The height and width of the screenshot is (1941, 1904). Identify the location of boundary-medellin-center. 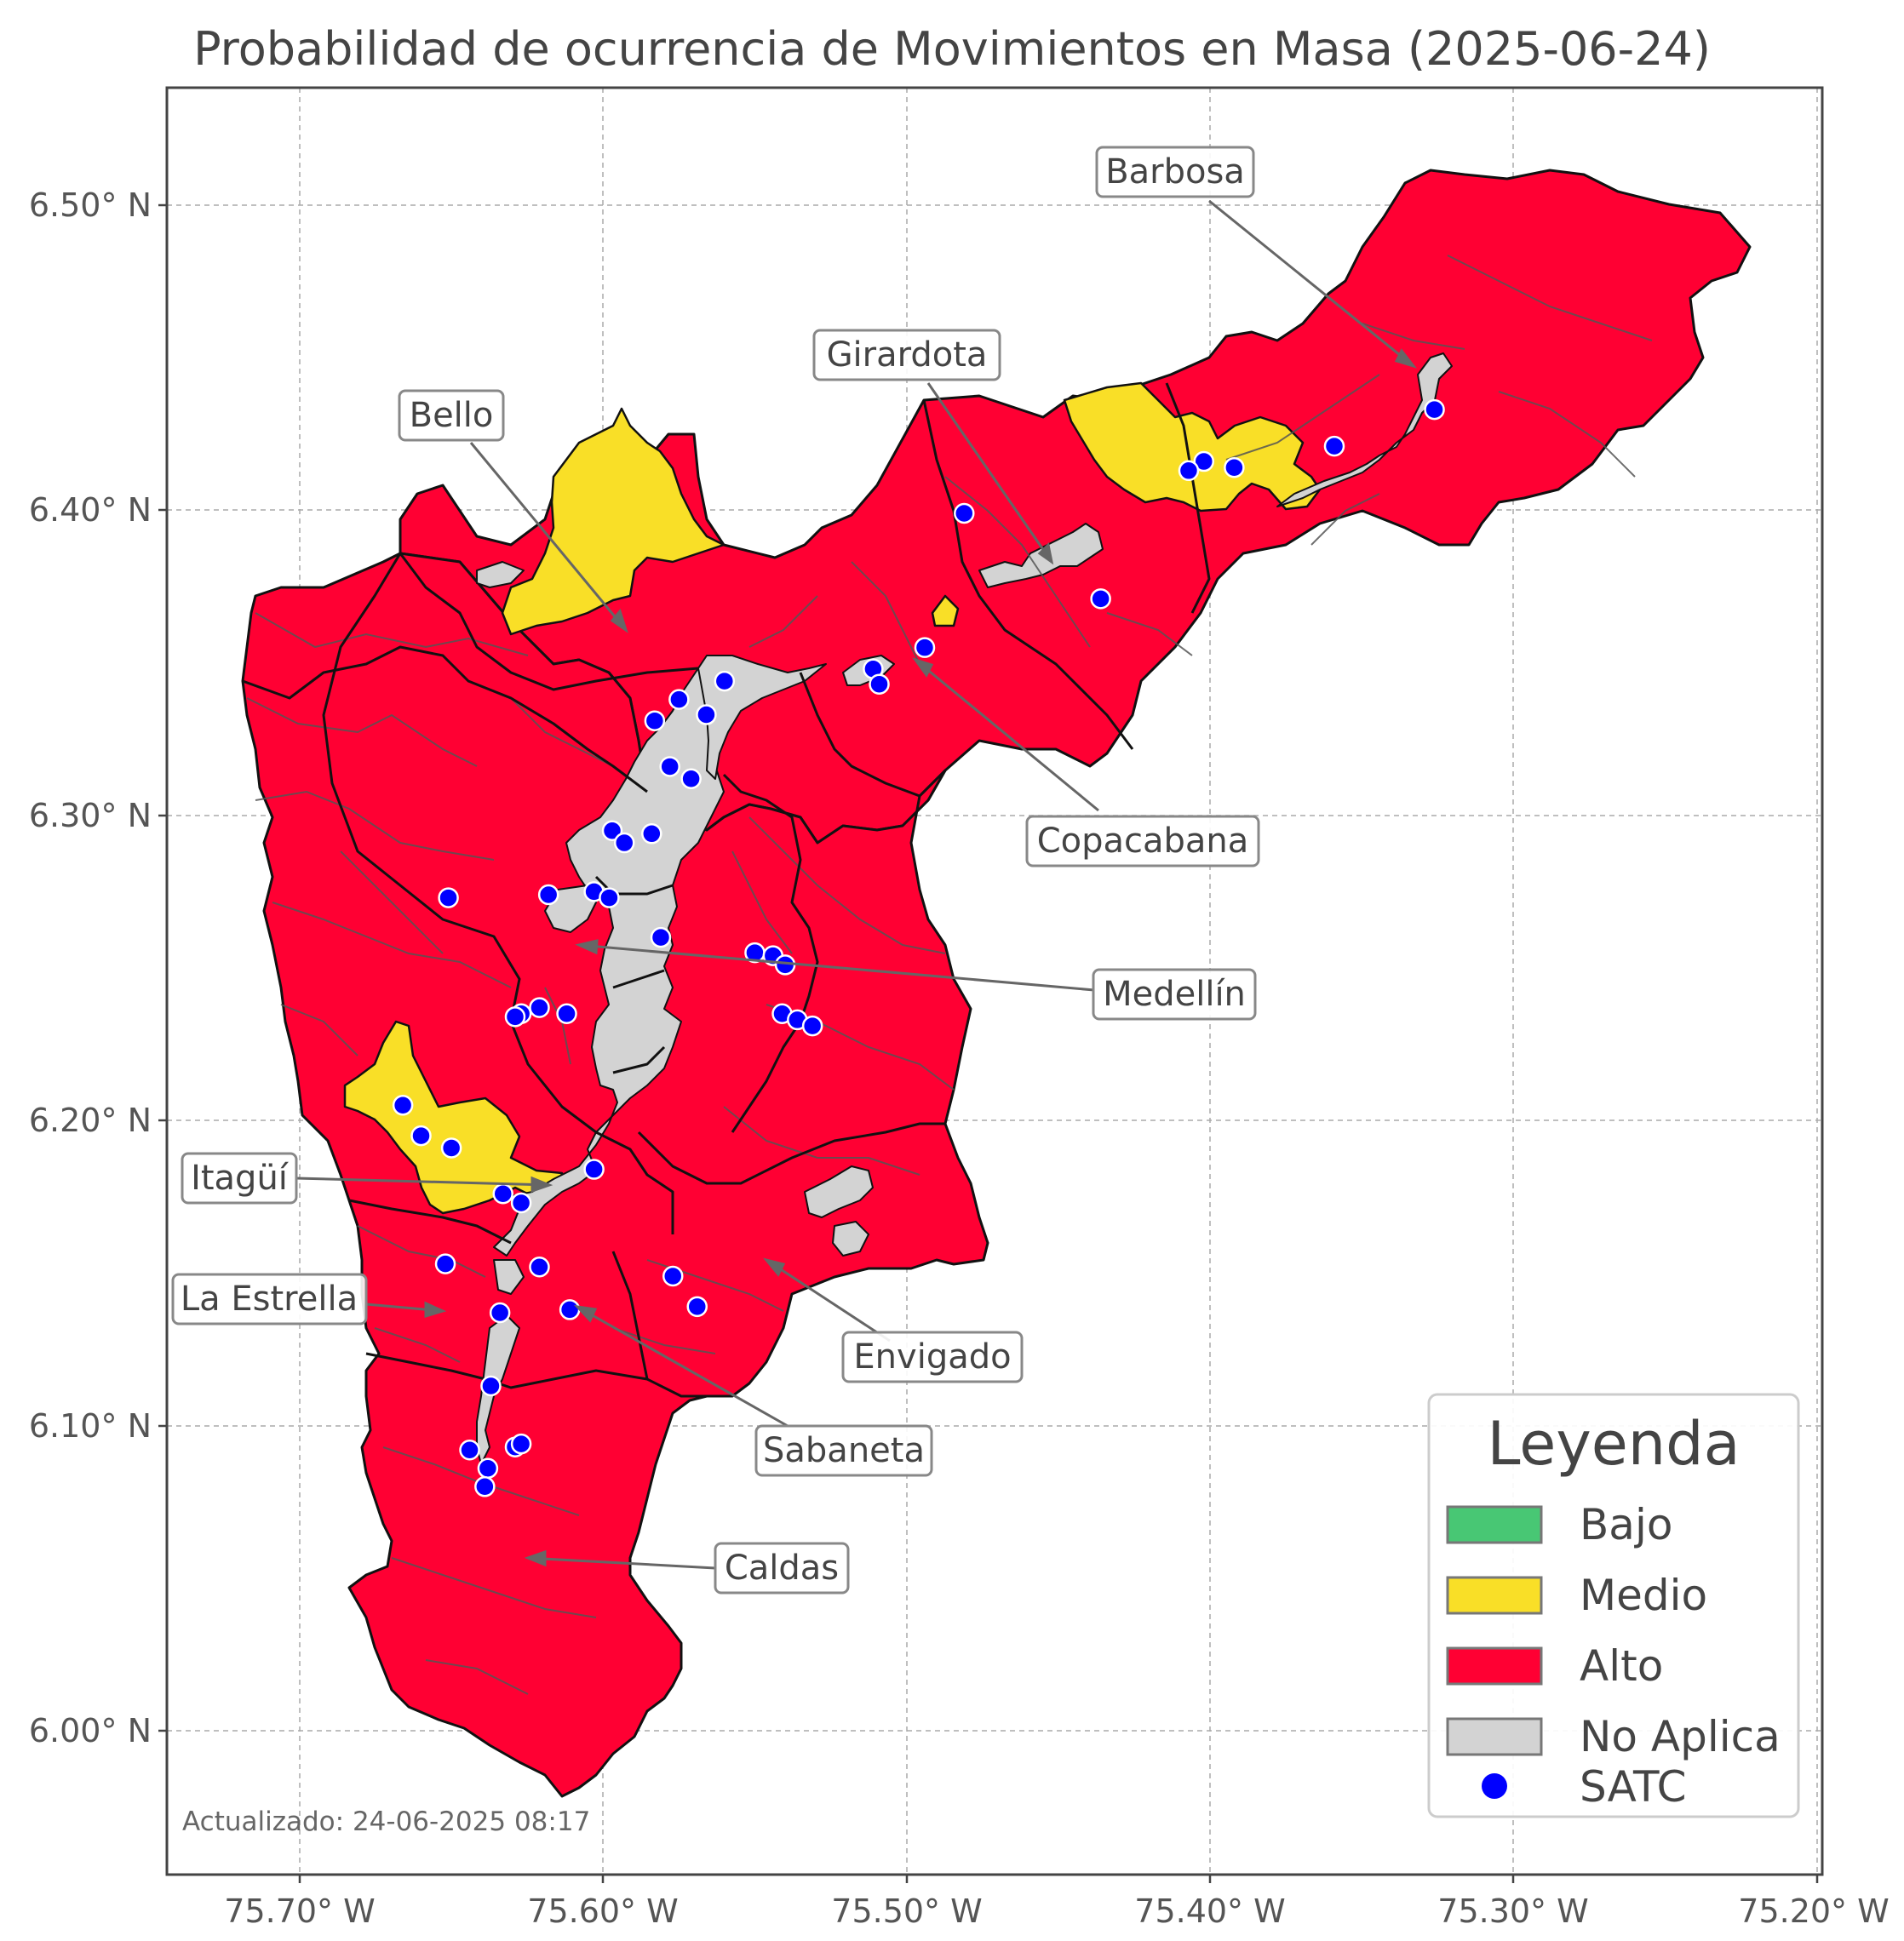
(460, 843).